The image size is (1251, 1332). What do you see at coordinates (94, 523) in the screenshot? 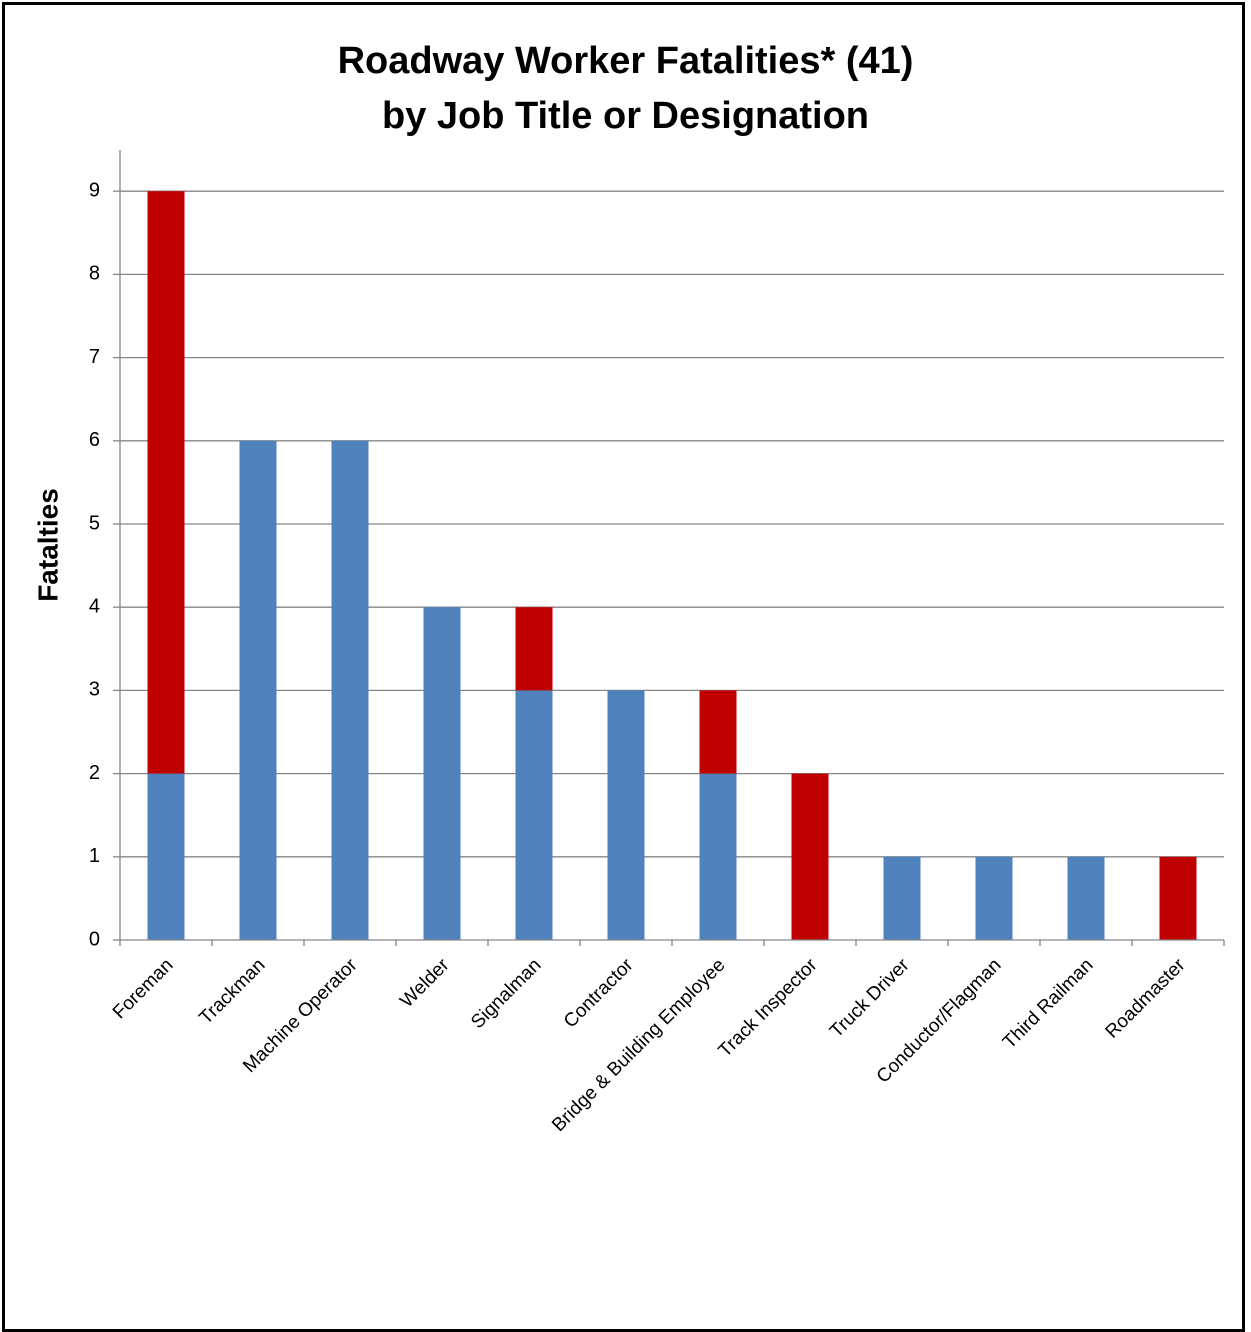
I see `y-tick-label: 5` at bounding box center [94, 523].